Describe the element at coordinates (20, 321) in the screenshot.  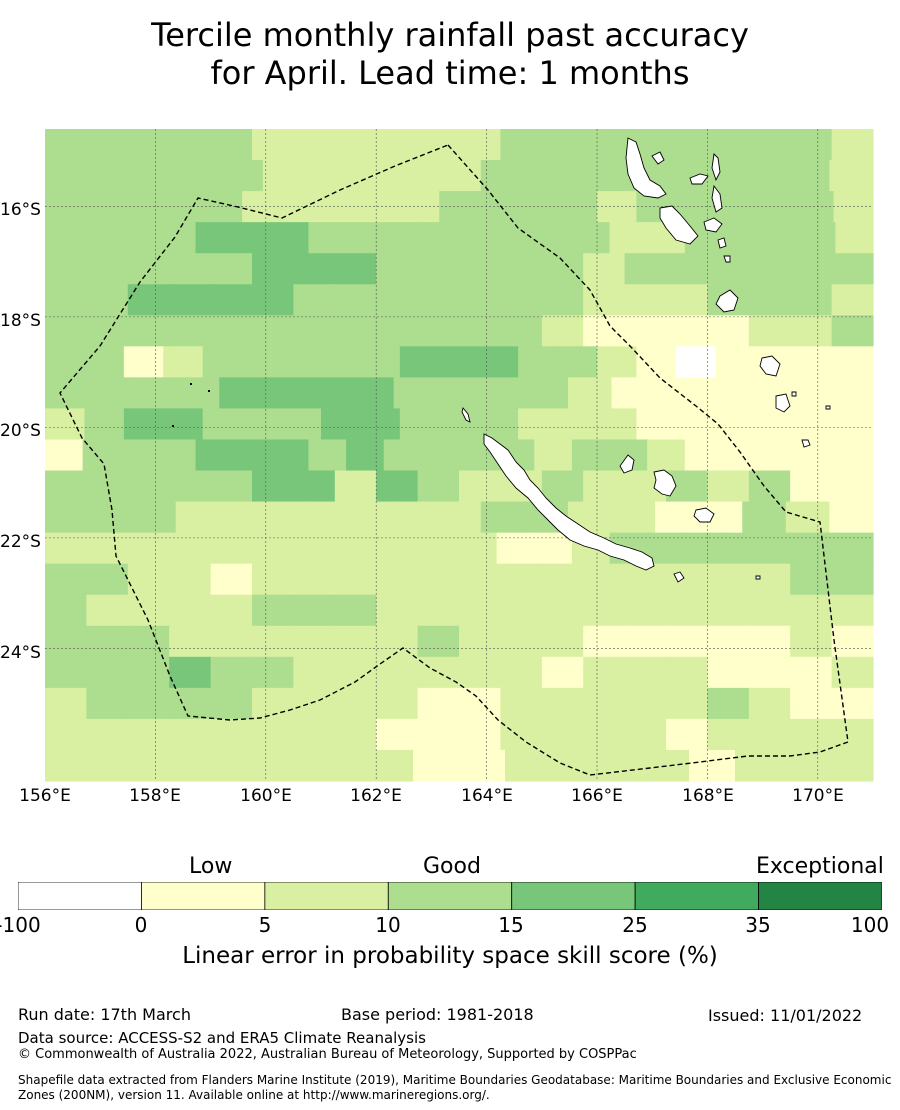
I see `lat-label-18s: 18°S` at that location.